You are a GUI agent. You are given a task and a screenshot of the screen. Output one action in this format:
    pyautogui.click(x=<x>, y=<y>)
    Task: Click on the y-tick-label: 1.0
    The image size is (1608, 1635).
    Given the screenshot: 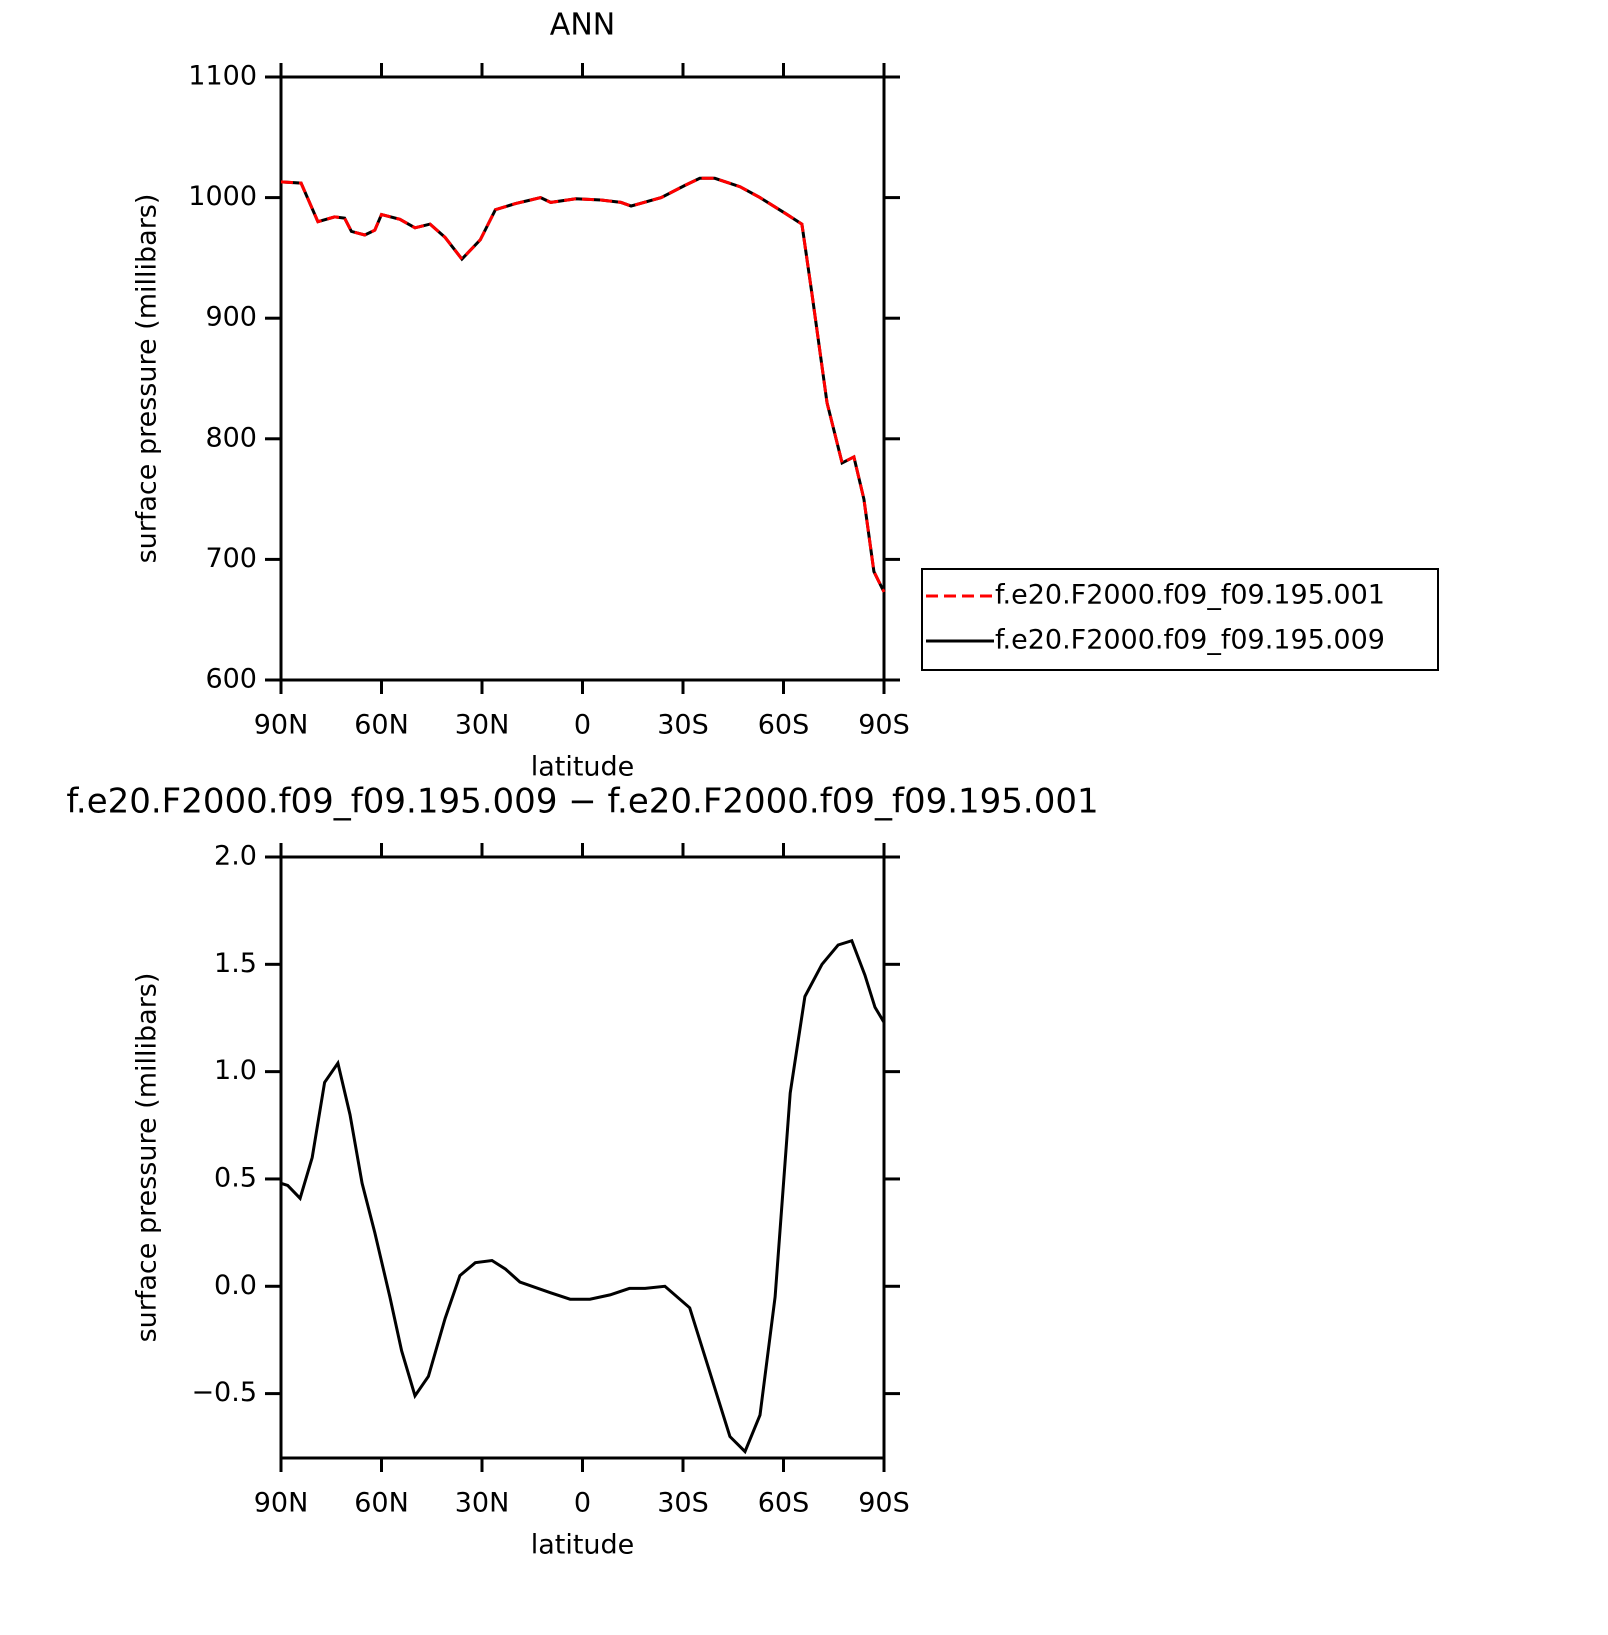 What is the action you would take?
    pyautogui.click(x=235, y=1070)
    